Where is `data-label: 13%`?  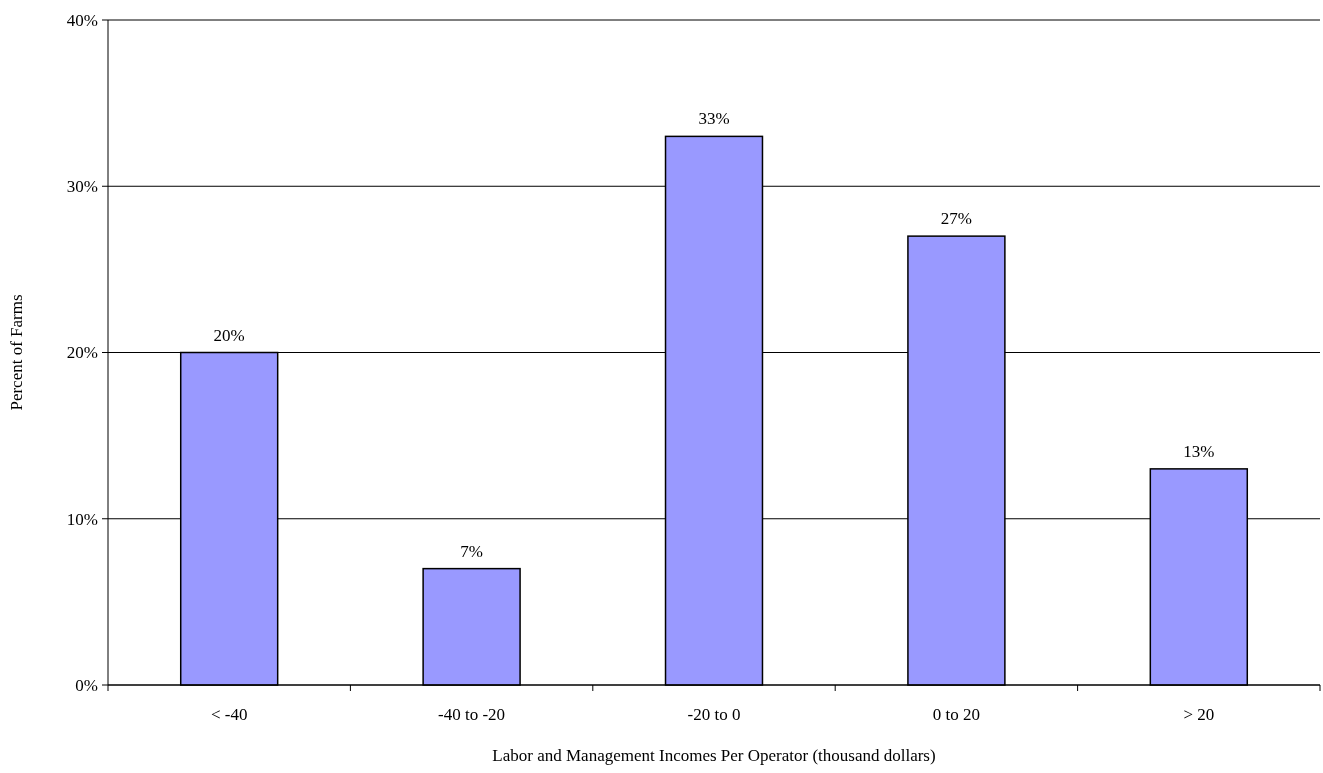
data-label: 13% is located at coordinates (1199, 451).